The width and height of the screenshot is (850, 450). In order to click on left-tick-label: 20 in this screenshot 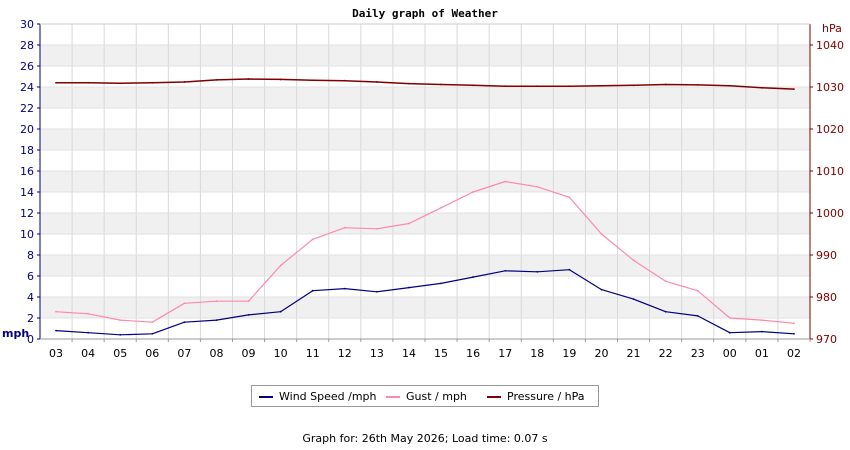, I will do `click(27, 129)`.